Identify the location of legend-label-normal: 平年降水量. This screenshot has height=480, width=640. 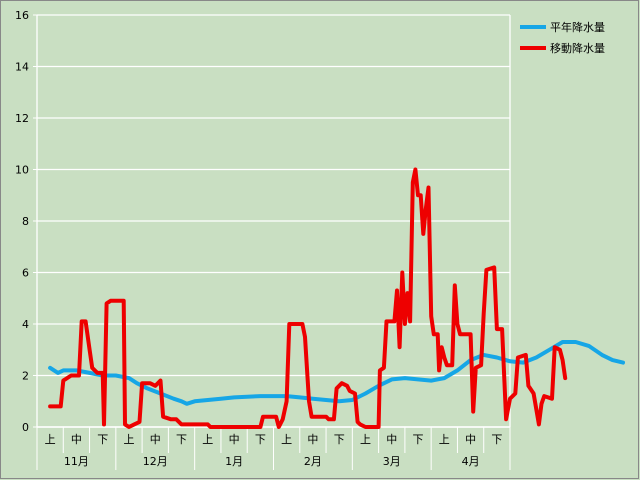
(577, 27).